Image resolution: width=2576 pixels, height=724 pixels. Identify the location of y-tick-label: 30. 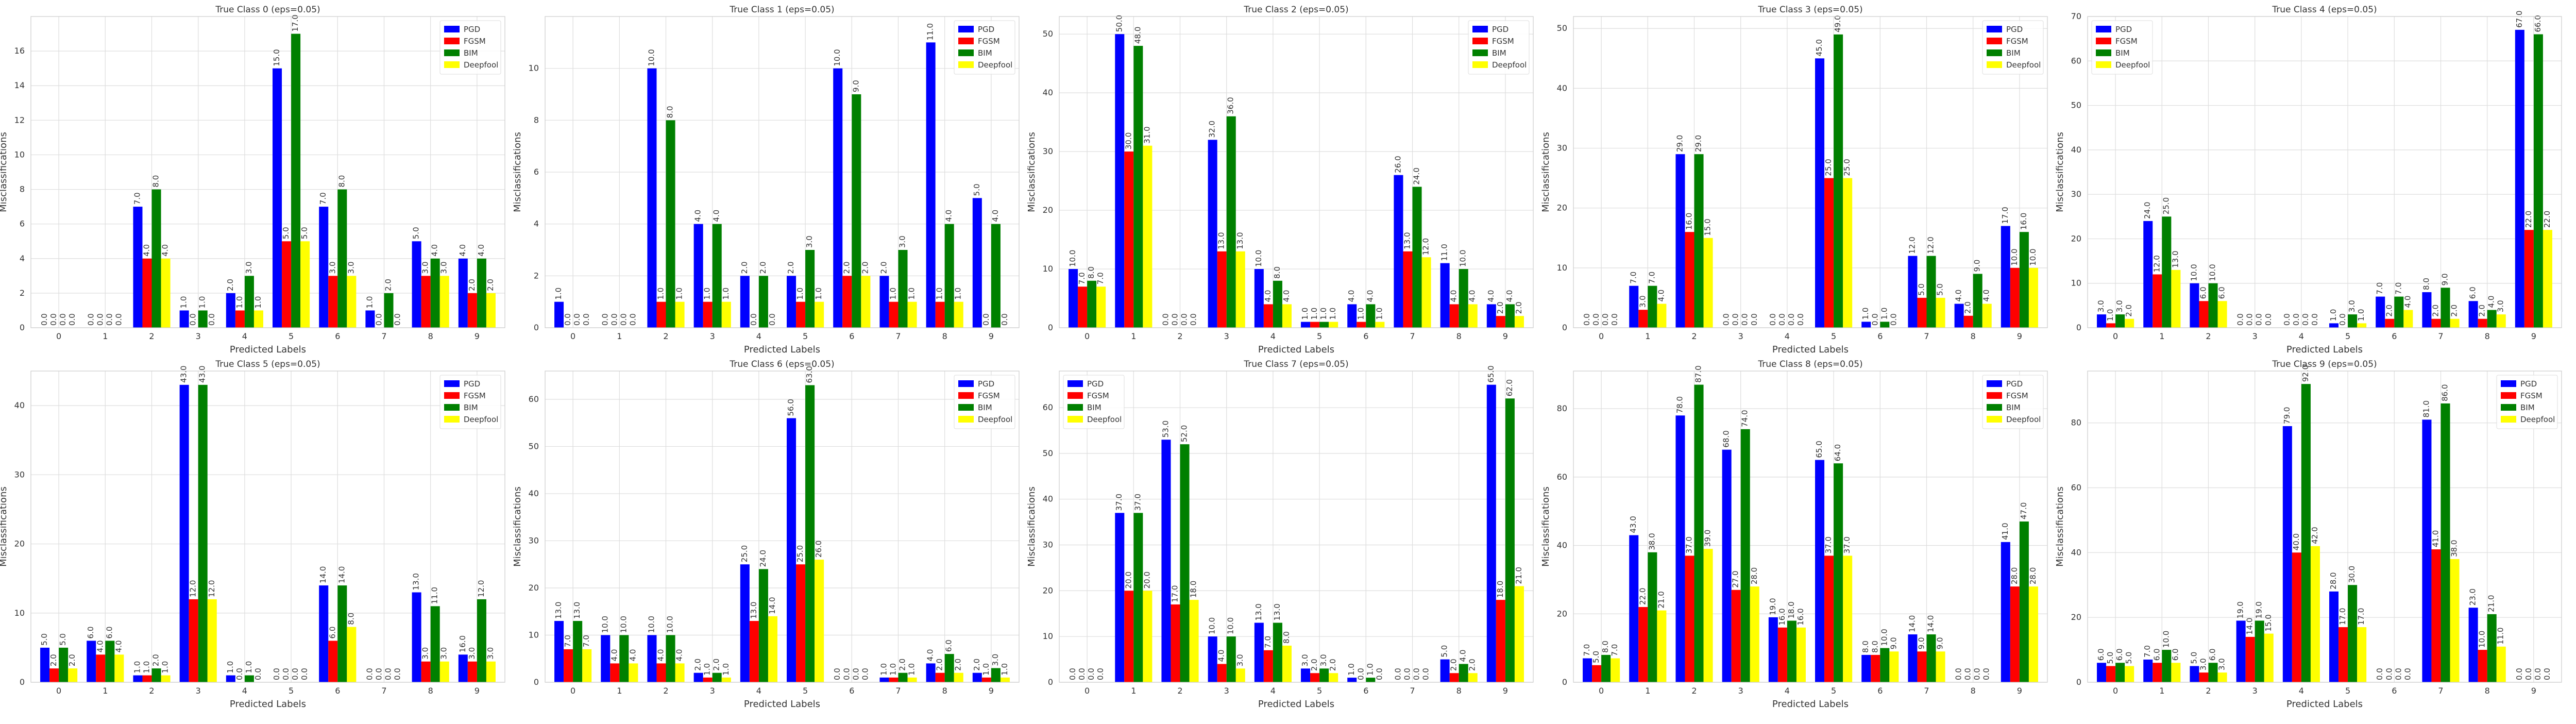
(1048, 545).